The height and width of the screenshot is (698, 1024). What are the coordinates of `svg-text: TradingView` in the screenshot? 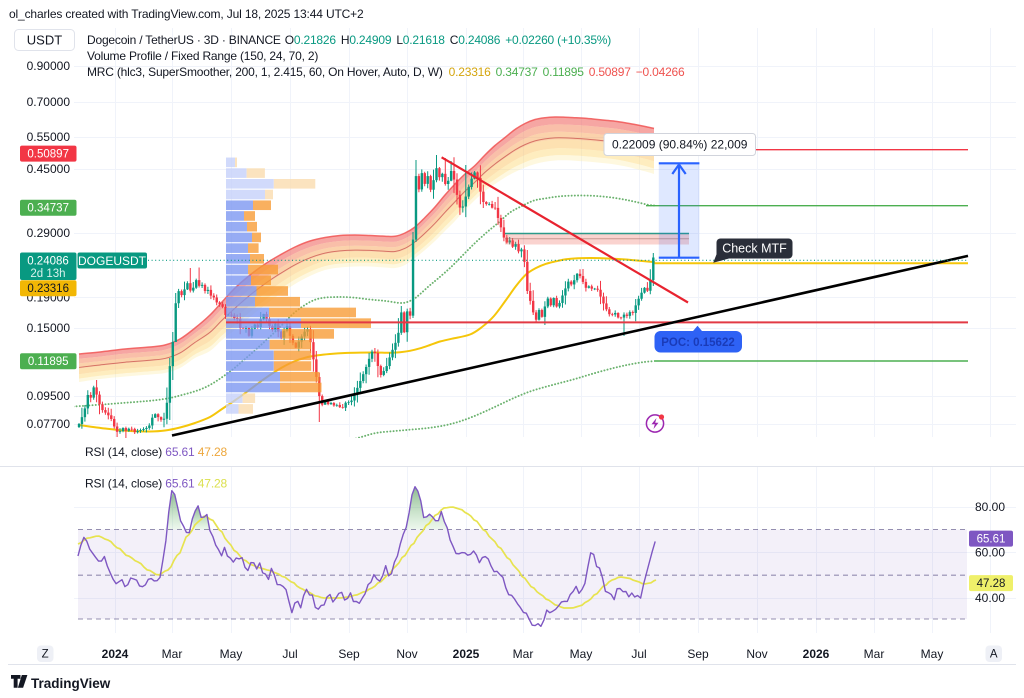 It's located at (71, 683).